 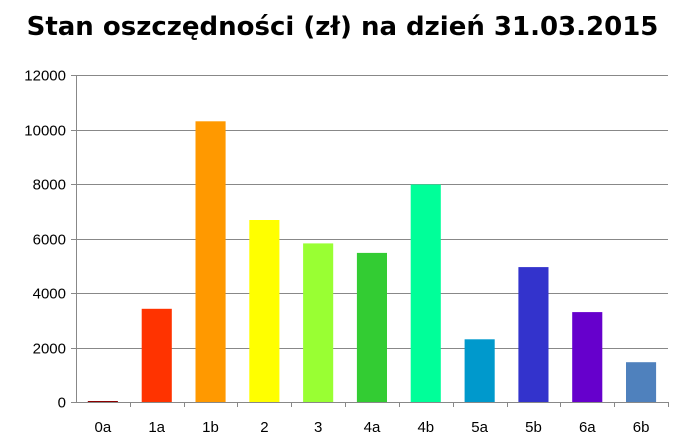 What do you see at coordinates (49, 240) in the screenshot?
I see `y-tick-label-6000: 6000` at bounding box center [49, 240].